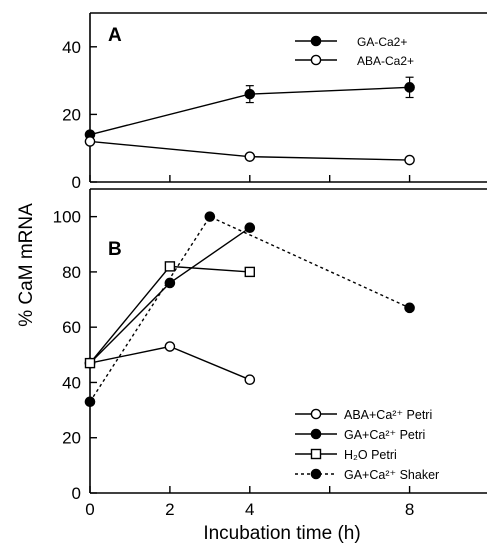  What do you see at coordinates (71, 272) in the screenshot?
I see `panel-b-y-tick-label: 80` at bounding box center [71, 272].